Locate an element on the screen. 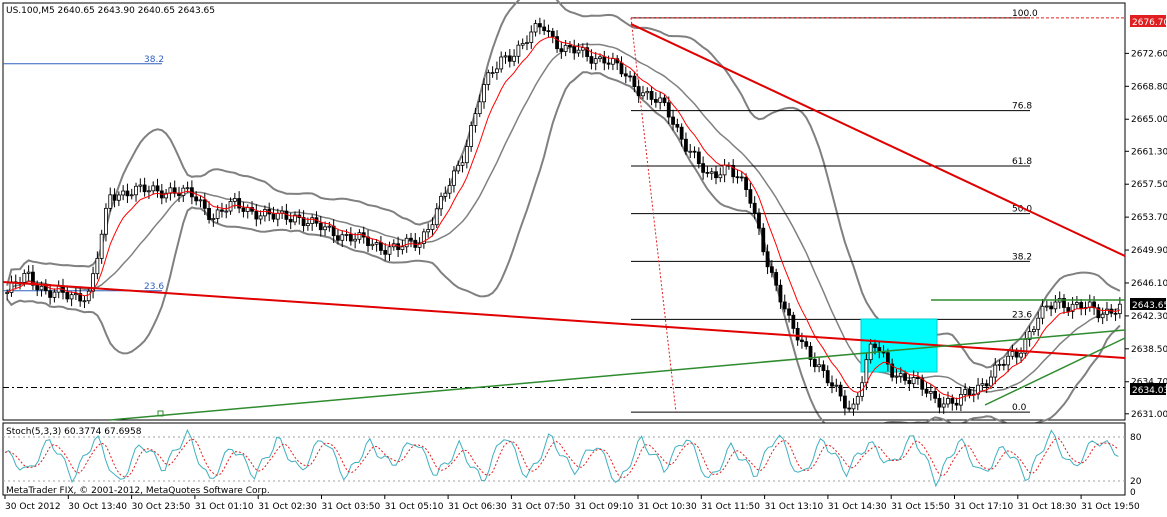  time-tick-label: 30 Oct 2012 is located at coordinates (33, 507).